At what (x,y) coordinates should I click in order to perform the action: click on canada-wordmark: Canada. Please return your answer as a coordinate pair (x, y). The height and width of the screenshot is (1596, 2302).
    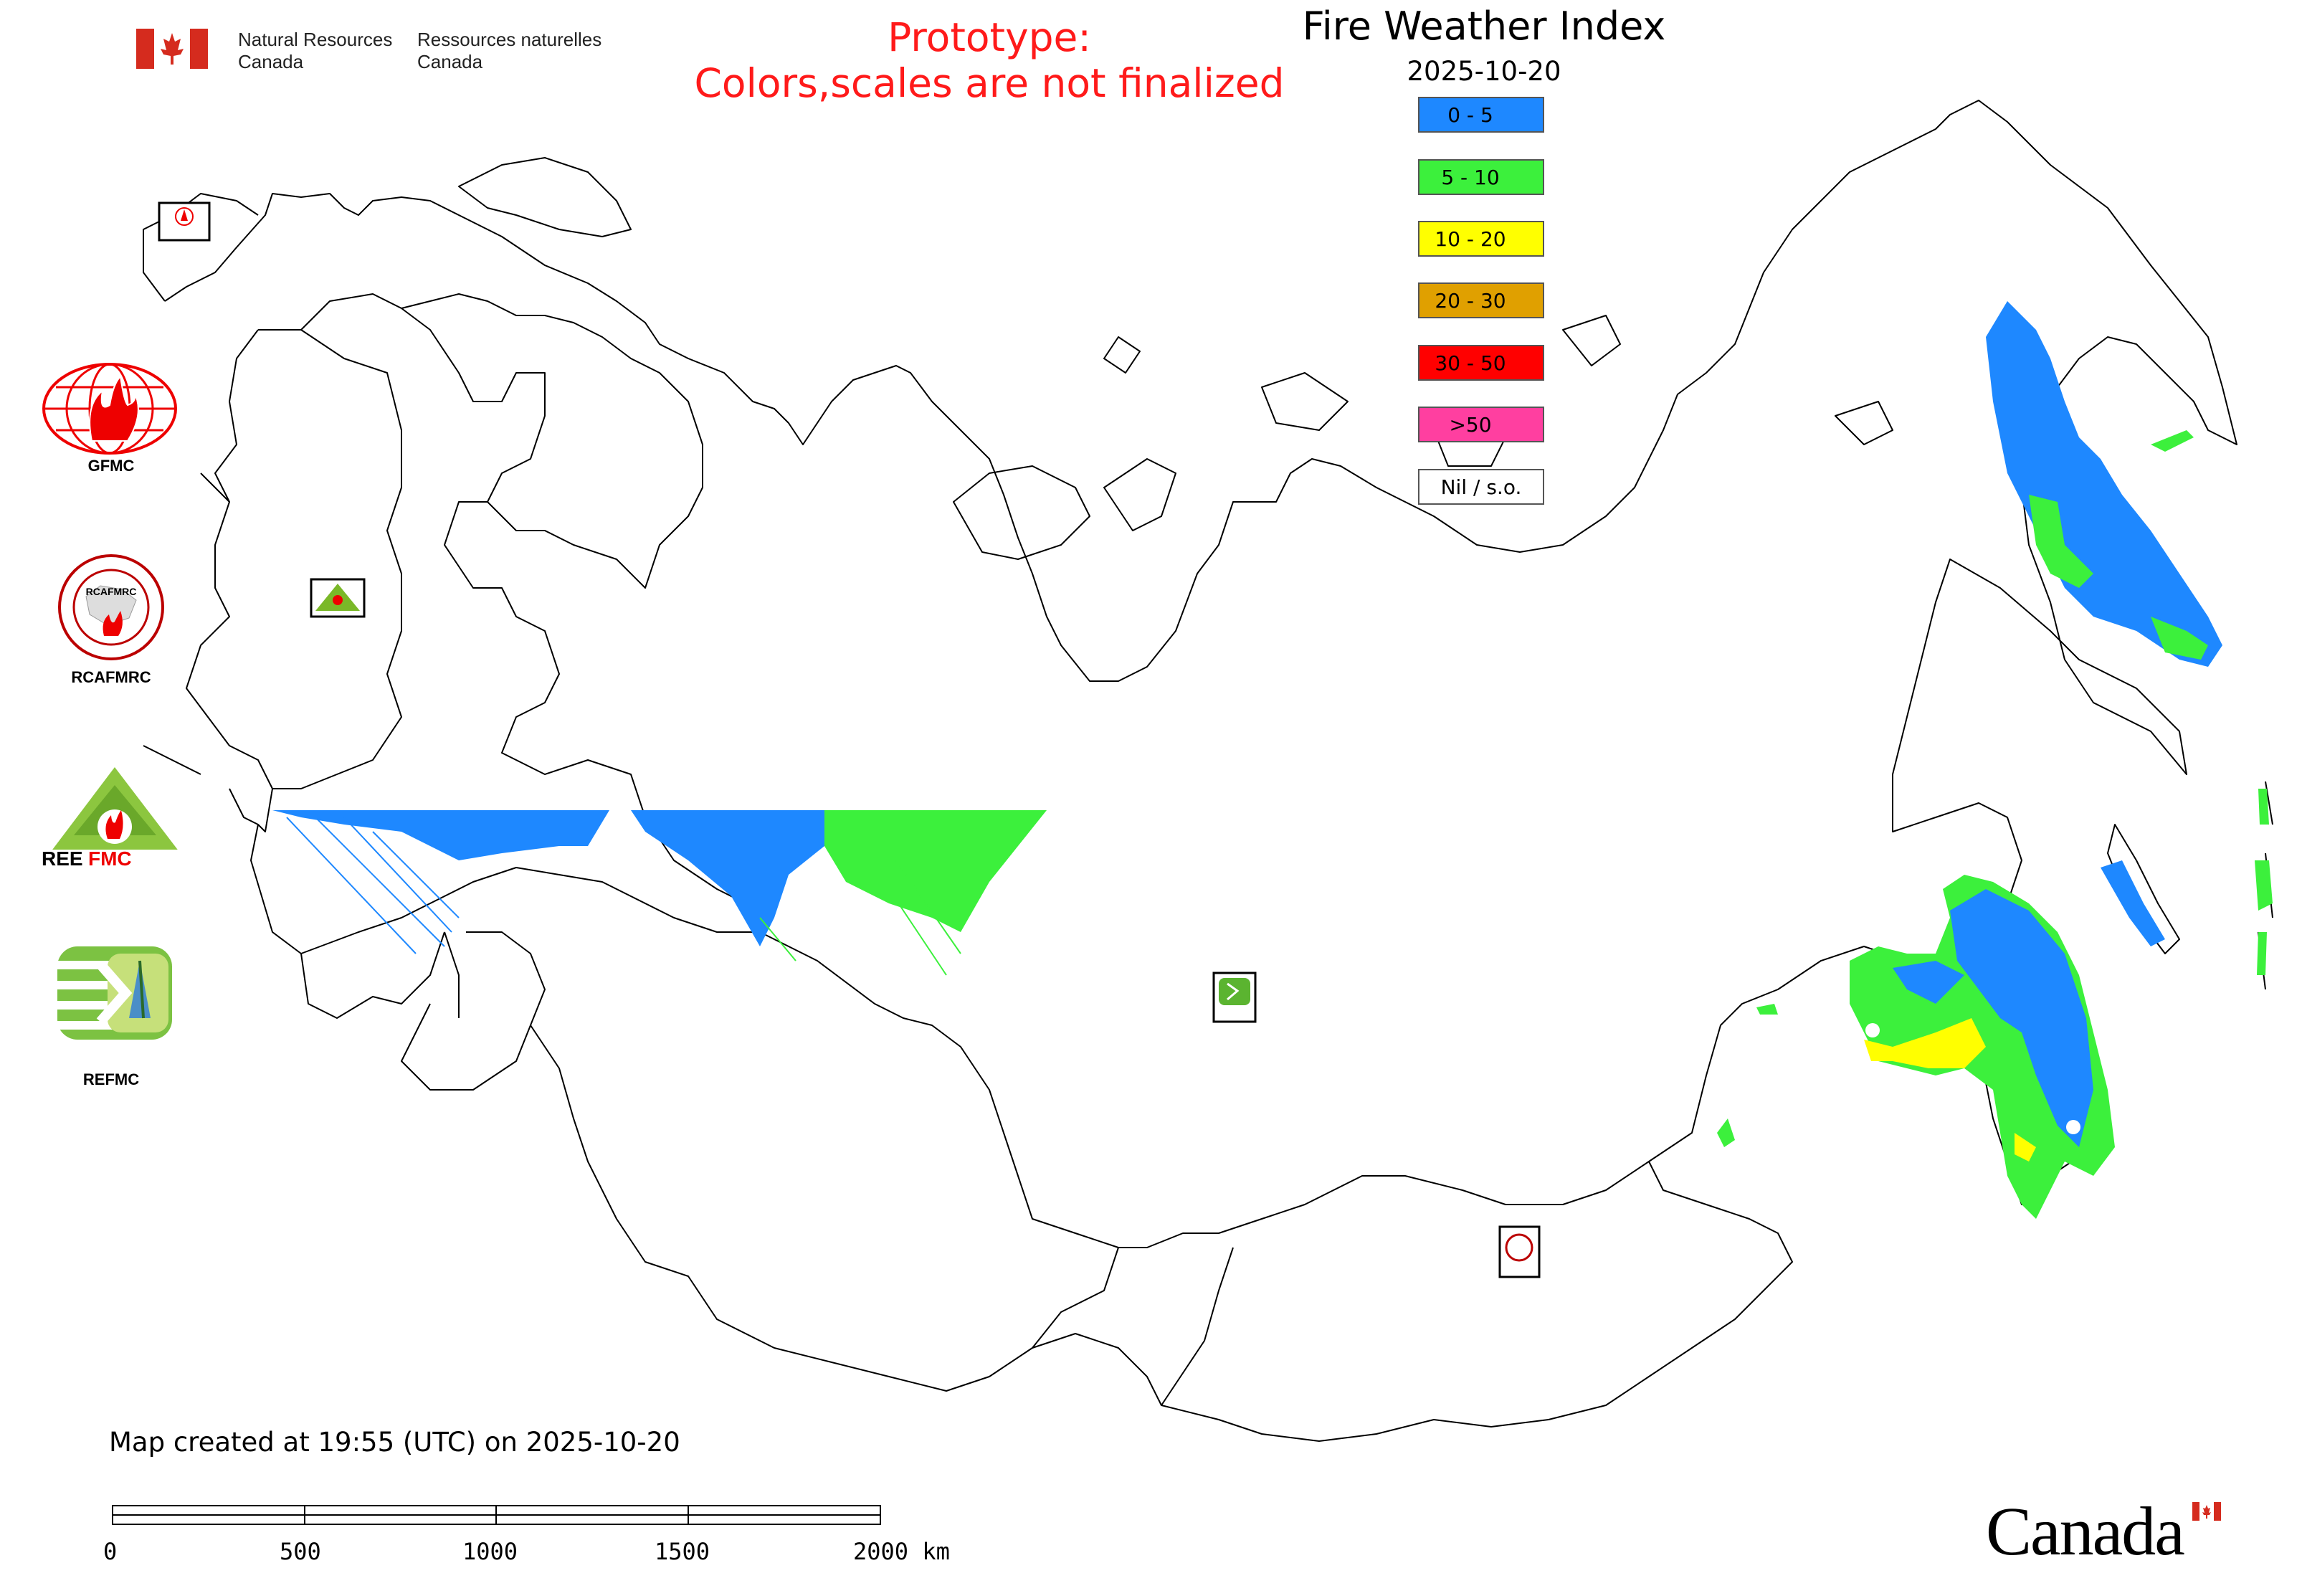
    Looking at the image, I should click on (2085, 1531).